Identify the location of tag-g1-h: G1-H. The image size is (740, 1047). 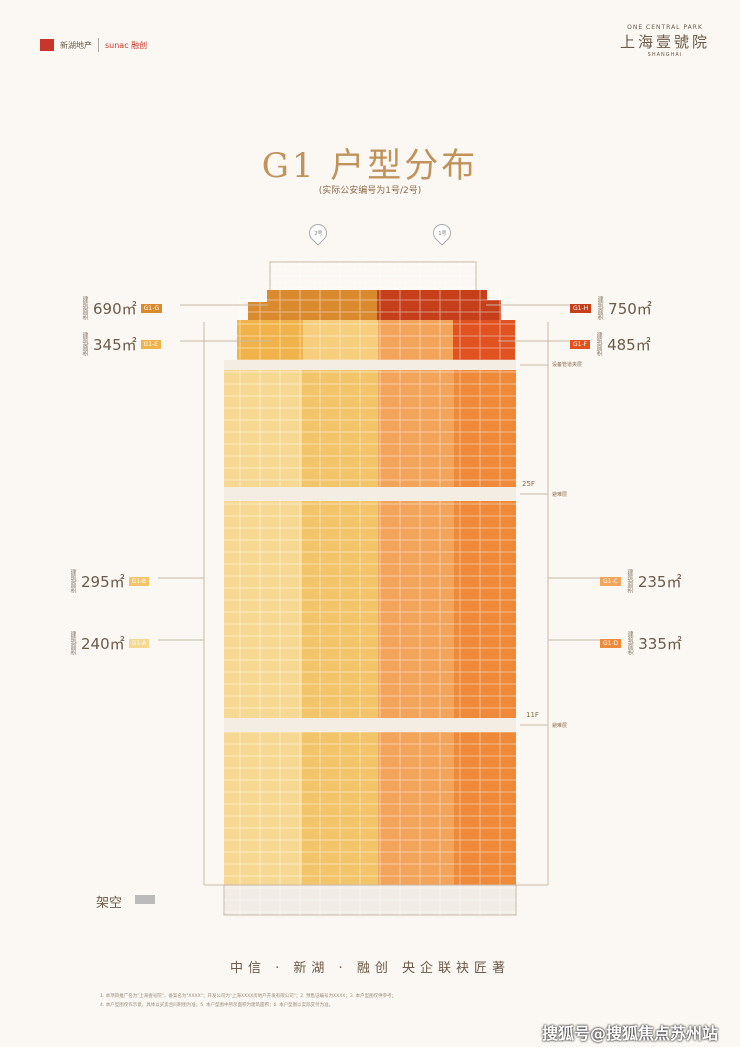
(581, 308).